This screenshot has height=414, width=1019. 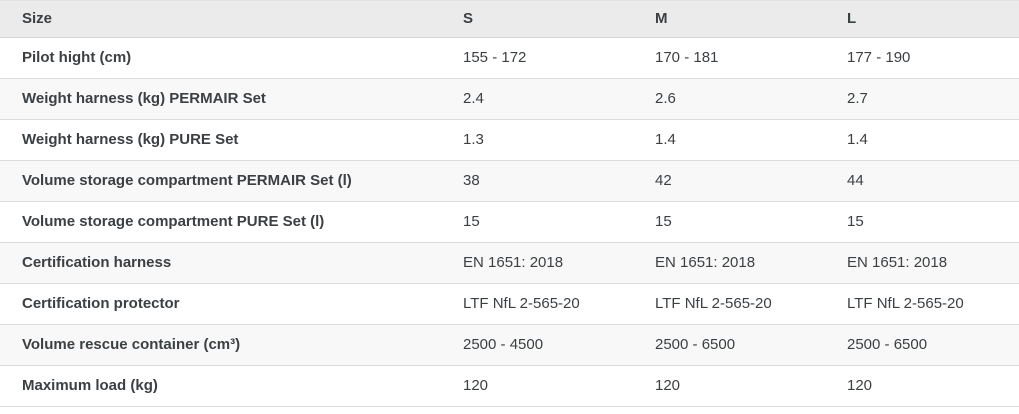 What do you see at coordinates (729, 19) in the screenshot?
I see `header-size-m: M` at bounding box center [729, 19].